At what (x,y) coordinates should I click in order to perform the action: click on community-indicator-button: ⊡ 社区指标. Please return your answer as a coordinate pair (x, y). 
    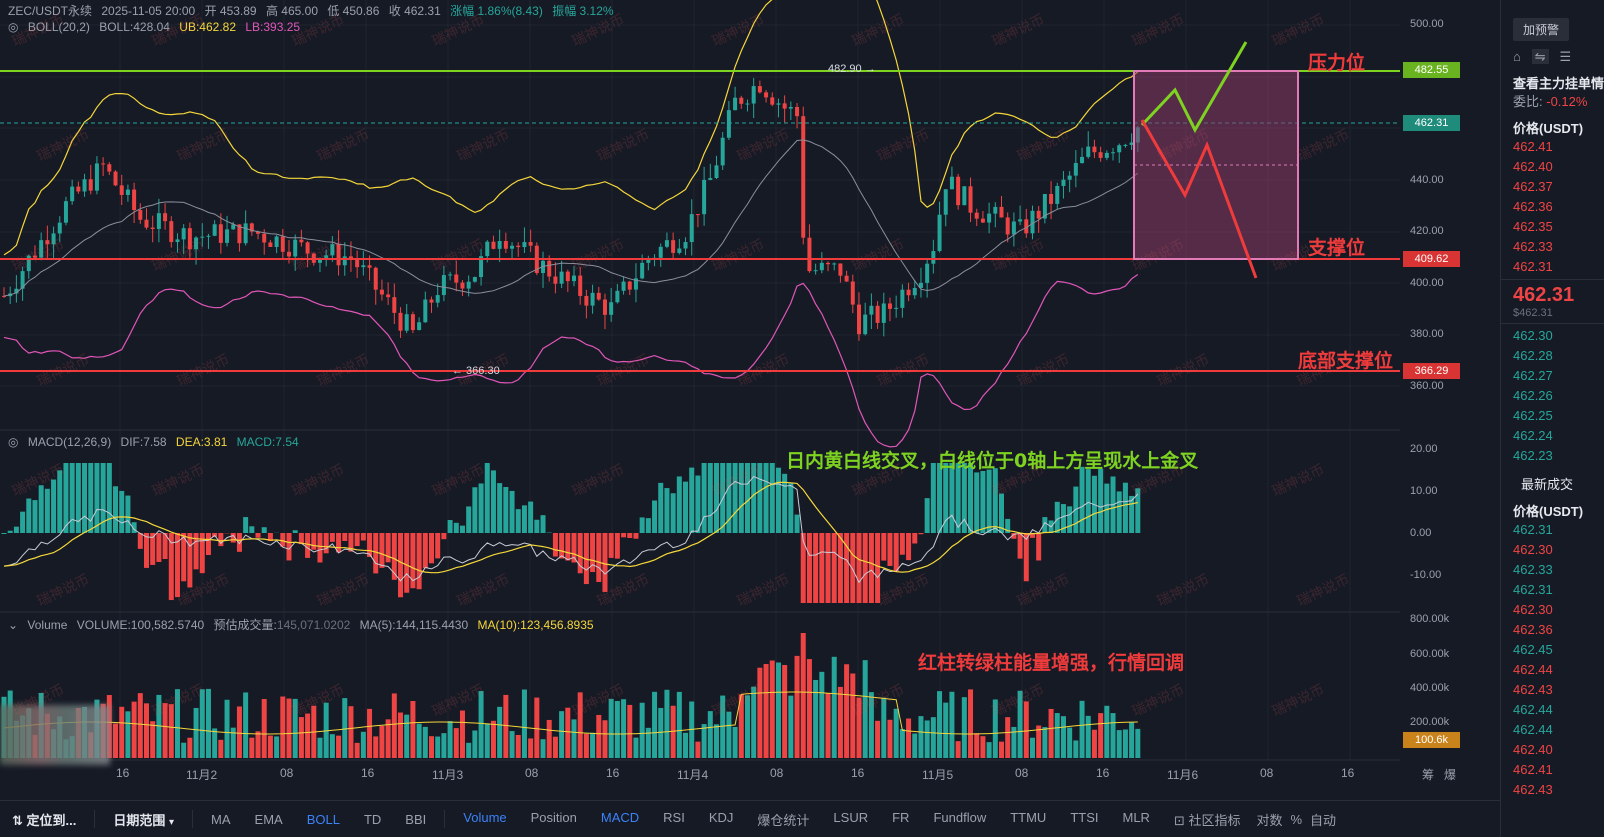
    Looking at the image, I should click on (1207, 819).